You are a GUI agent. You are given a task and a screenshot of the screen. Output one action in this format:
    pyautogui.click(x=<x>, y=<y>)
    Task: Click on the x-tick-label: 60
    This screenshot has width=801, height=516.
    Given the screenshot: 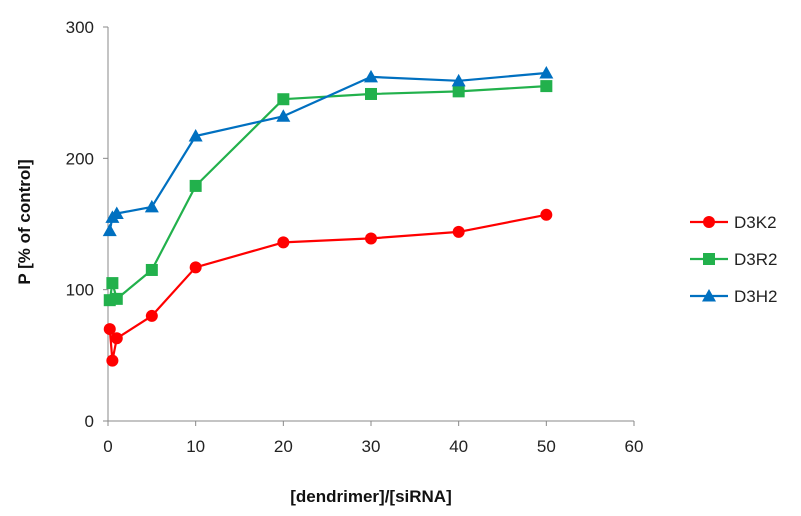 What is the action you would take?
    pyautogui.click(x=634, y=446)
    